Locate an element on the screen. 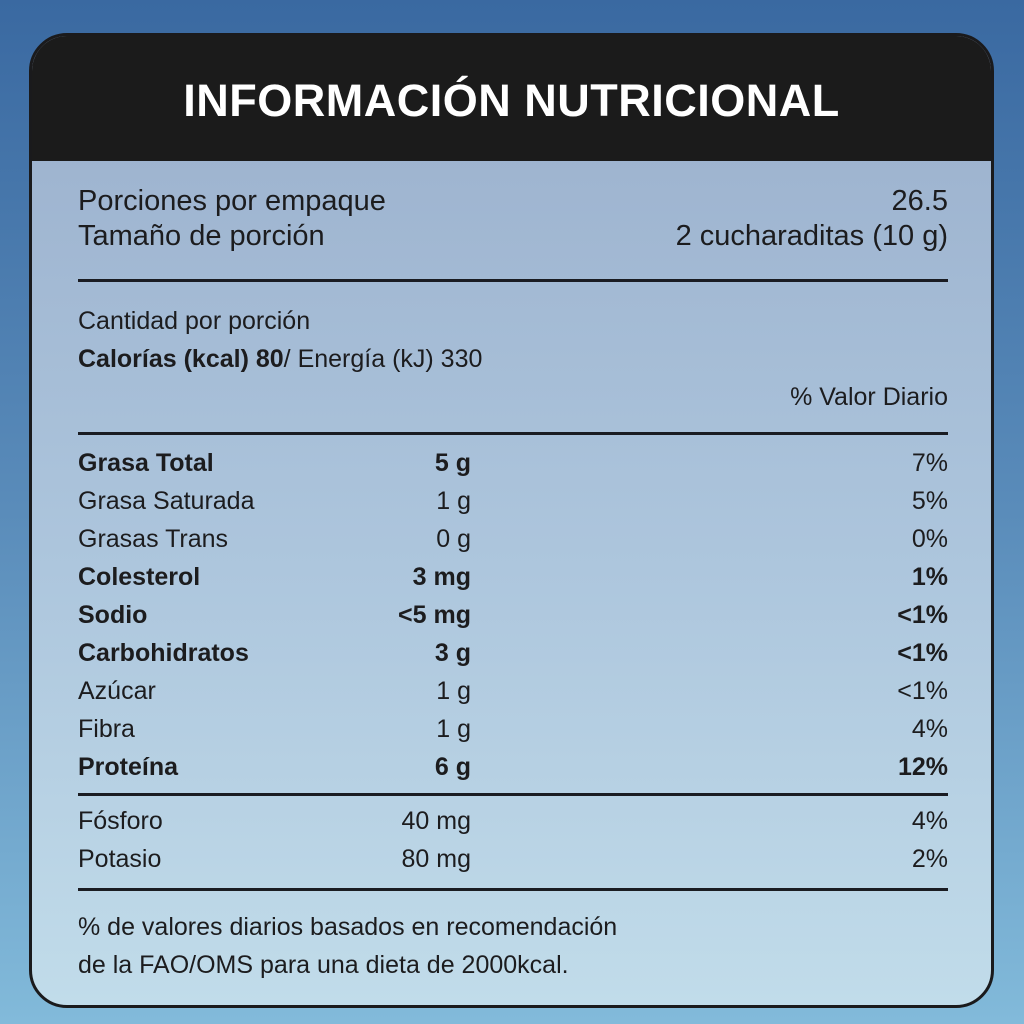 Image resolution: width=1024 pixels, height=1024 pixels. mineral-dv-potasio: 2% is located at coordinates (929, 859).